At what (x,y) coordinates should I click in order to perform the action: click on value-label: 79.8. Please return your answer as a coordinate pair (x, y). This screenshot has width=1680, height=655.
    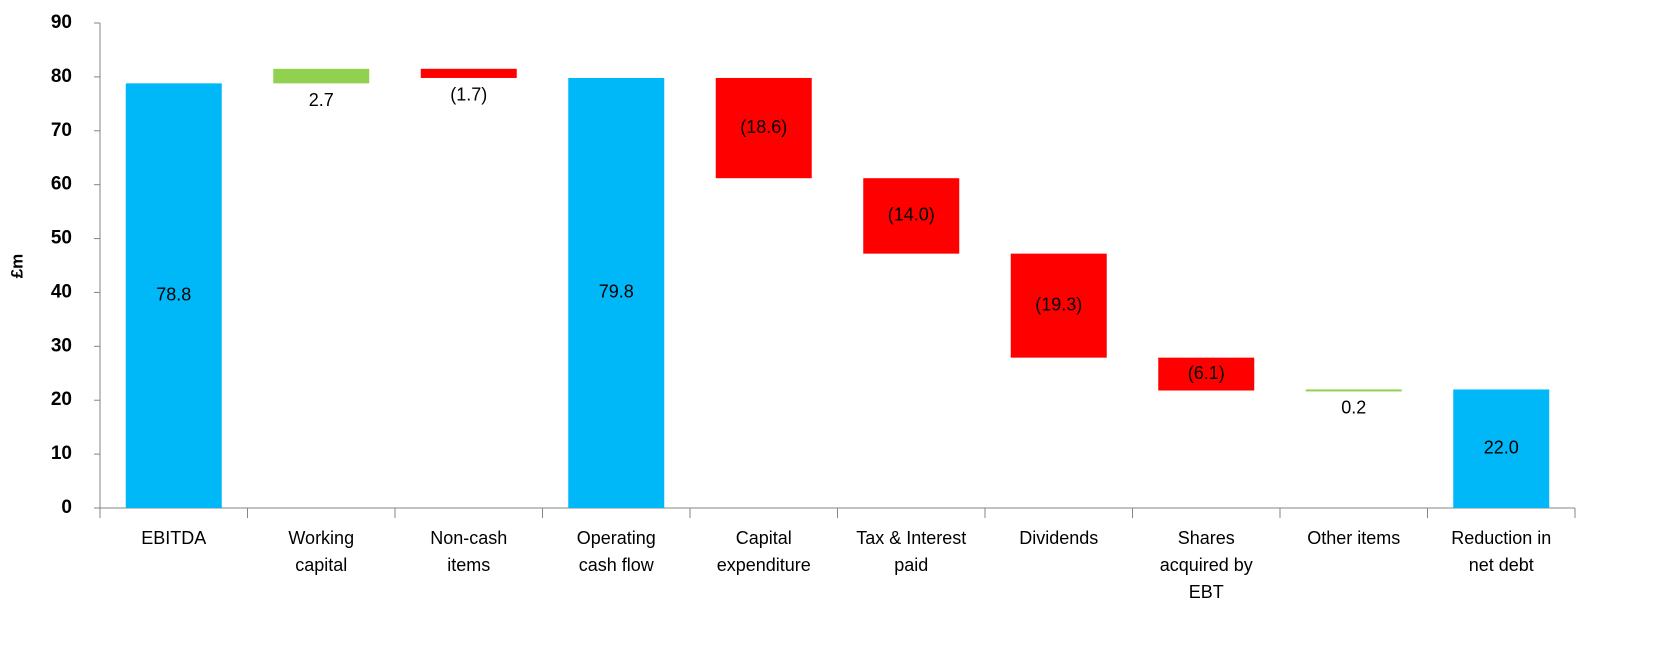
    Looking at the image, I should click on (616, 292).